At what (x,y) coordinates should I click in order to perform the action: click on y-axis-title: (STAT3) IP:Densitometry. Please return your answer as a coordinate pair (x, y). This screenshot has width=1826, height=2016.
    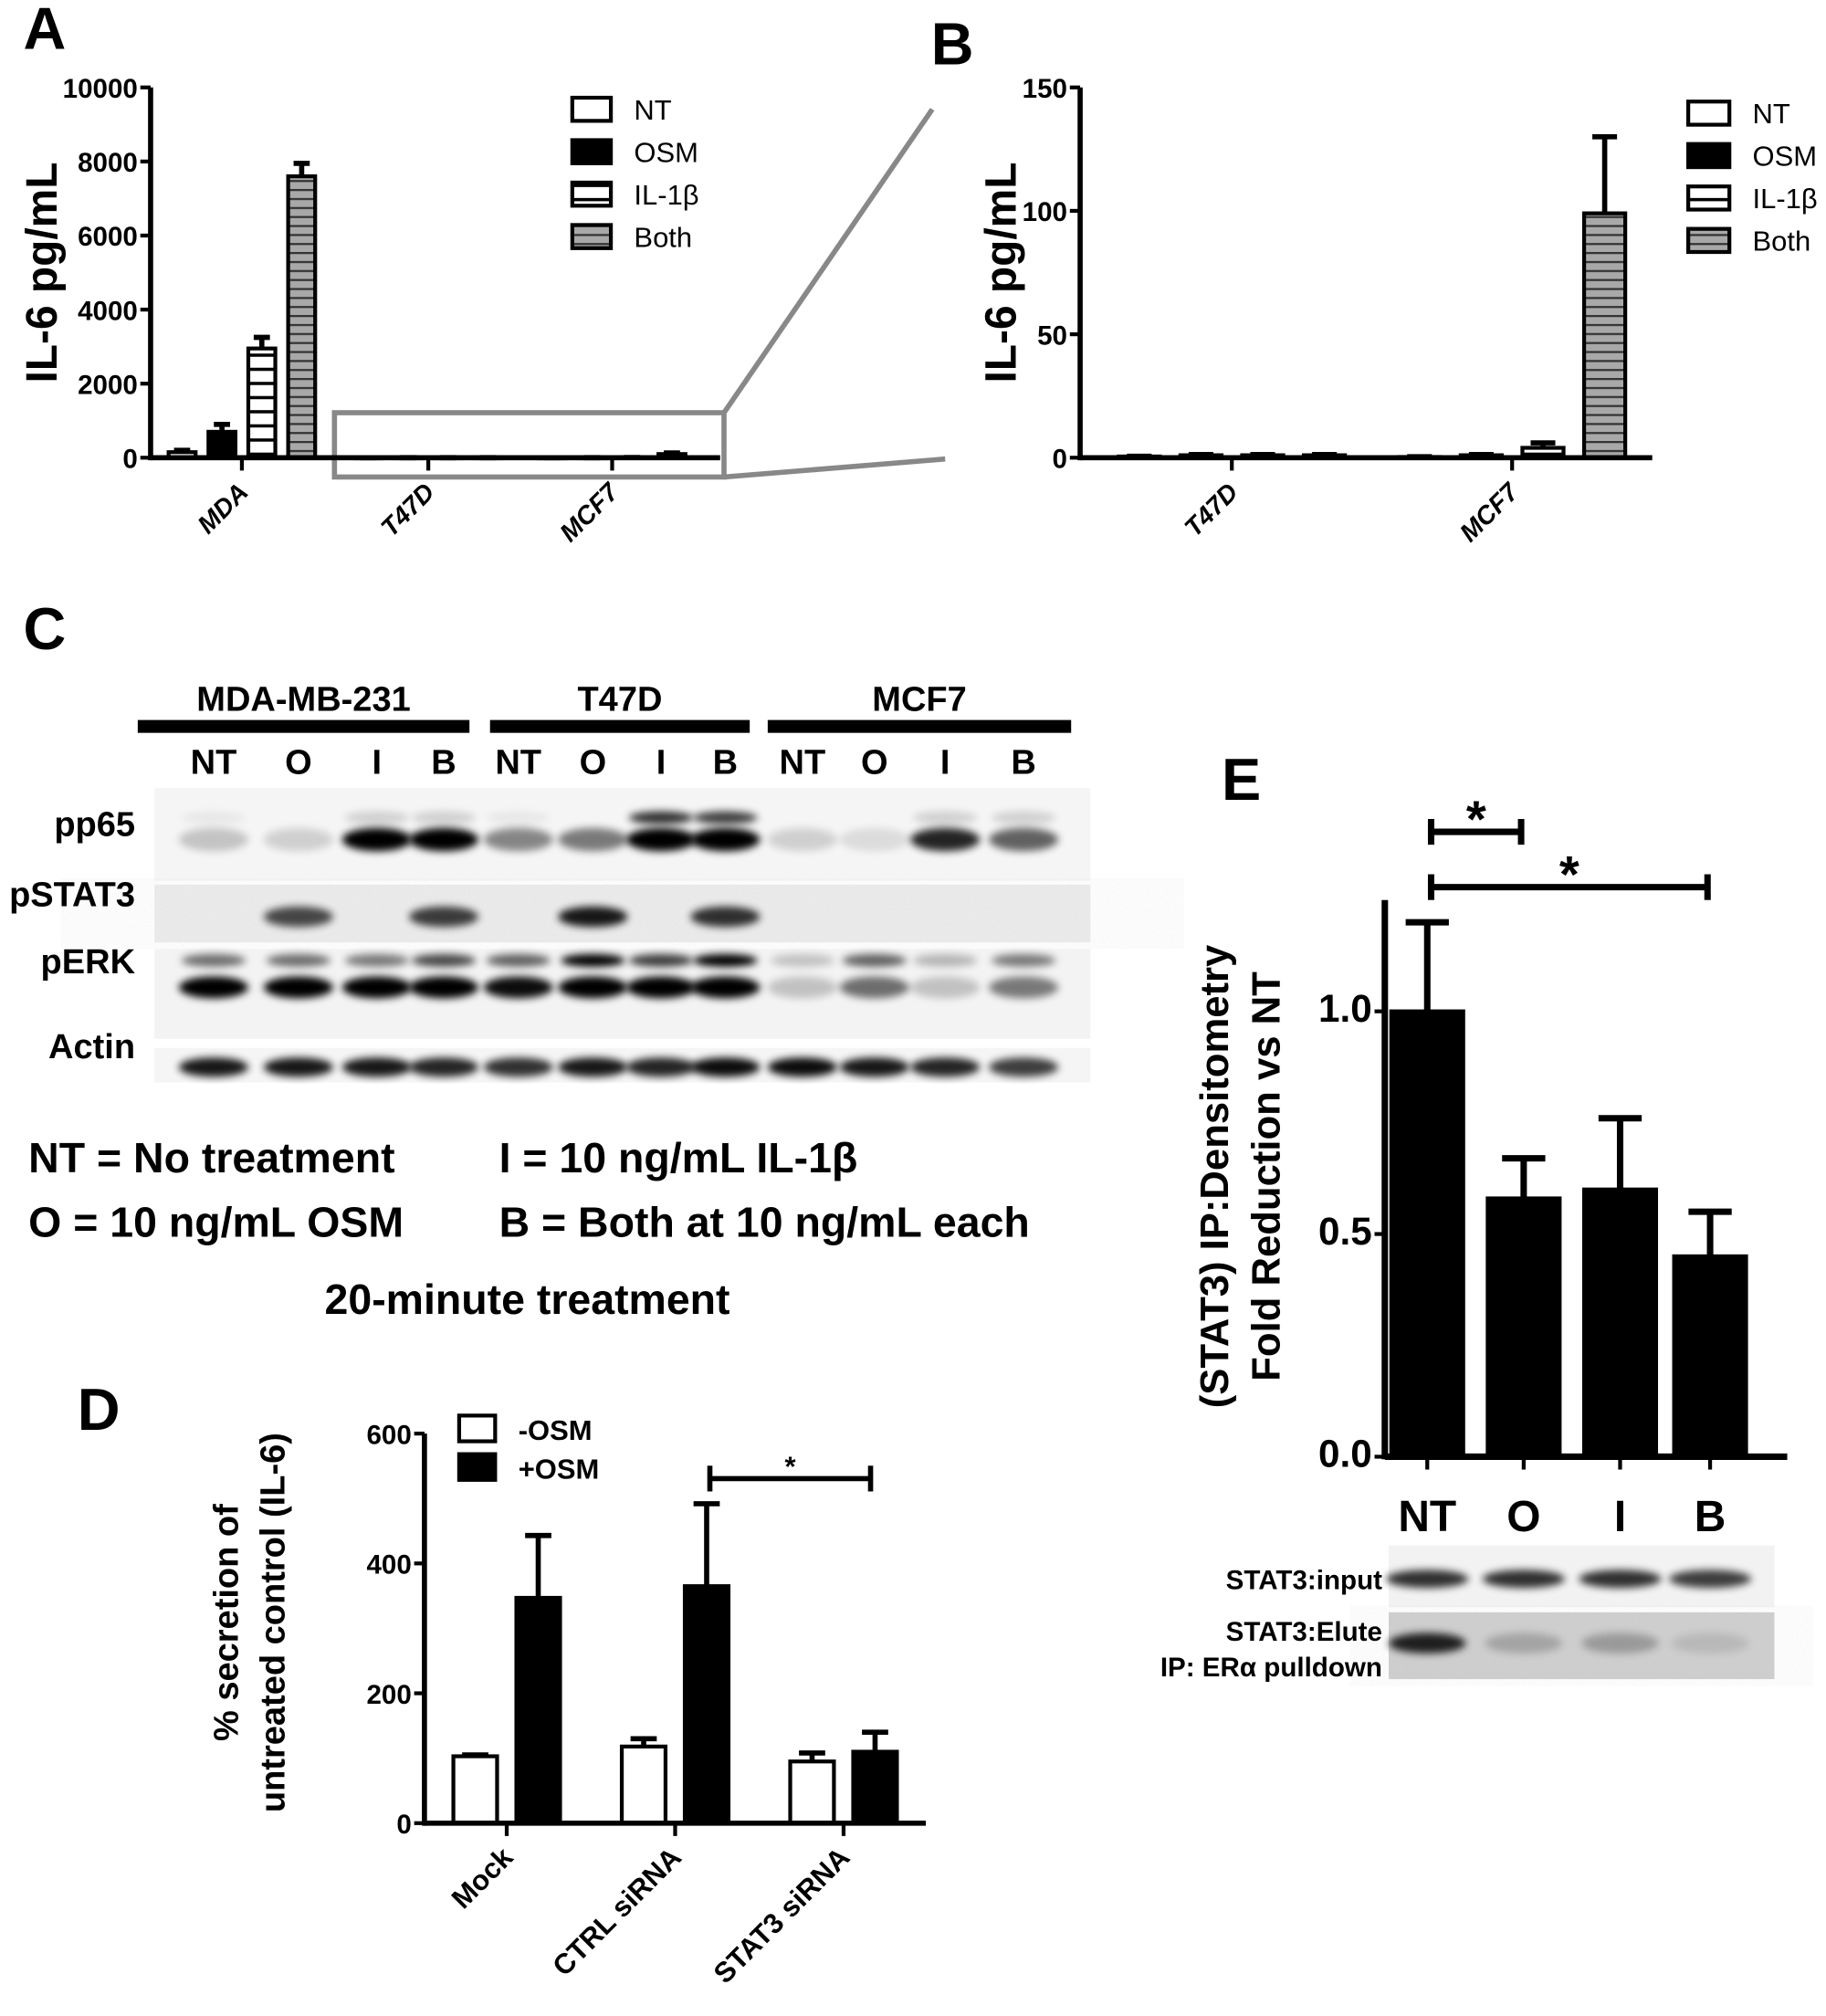
    Looking at the image, I should click on (1215, 1176).